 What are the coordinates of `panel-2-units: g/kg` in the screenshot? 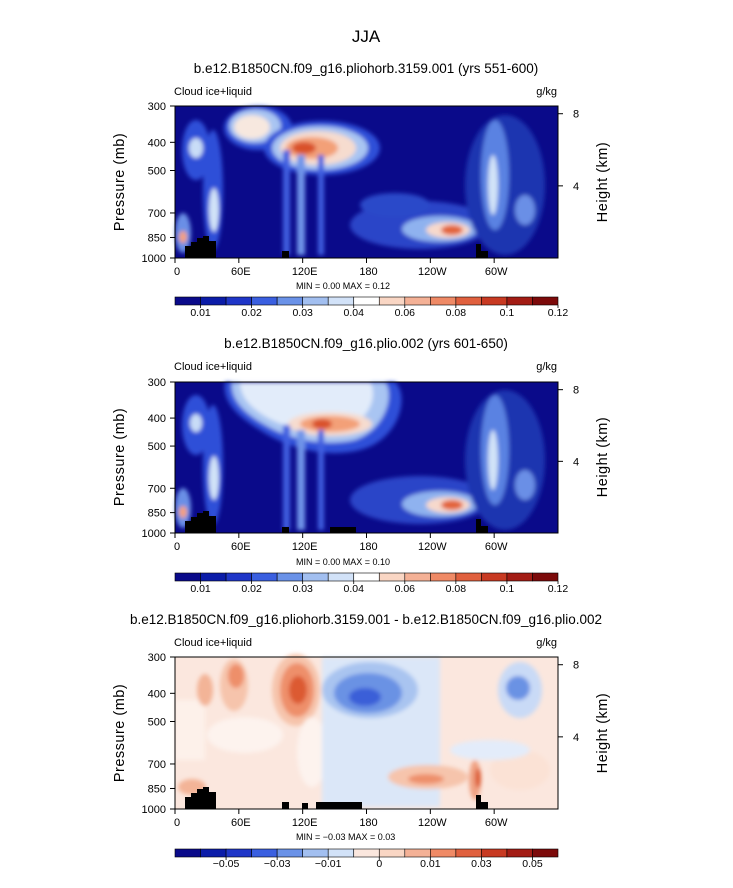 It's located at (546, 367).